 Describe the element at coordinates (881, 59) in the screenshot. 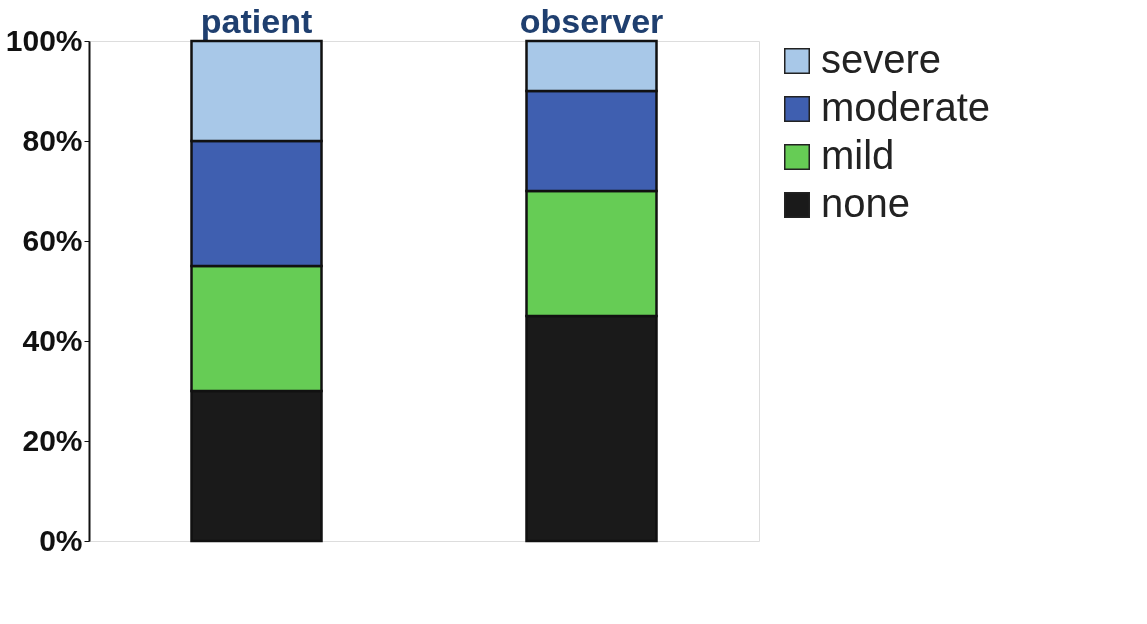

I see `legend-label: severe` at that location.